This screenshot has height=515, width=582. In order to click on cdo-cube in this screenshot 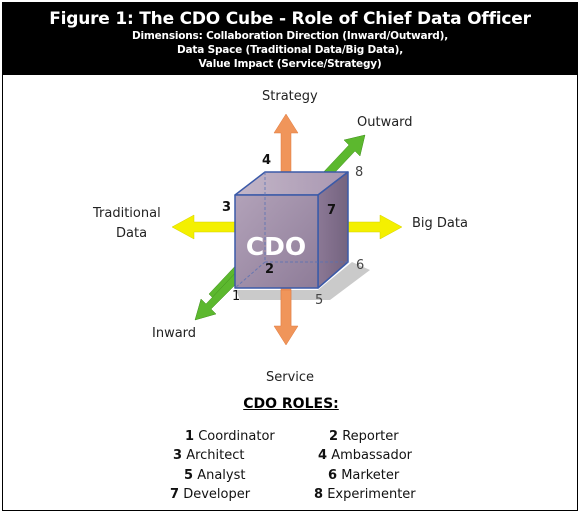, I will do `click(291, 230)`.